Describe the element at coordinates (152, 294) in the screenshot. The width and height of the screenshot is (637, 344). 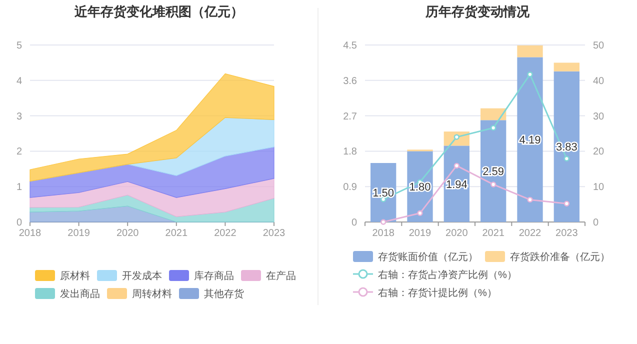
I see `legend-label: 周转材料` at that location.